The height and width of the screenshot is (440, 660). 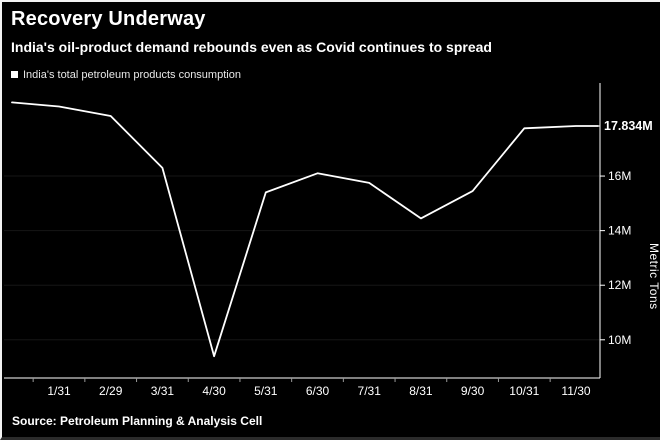 I want to click on x-tick-label: 2/29, so click(x=111, y=391).